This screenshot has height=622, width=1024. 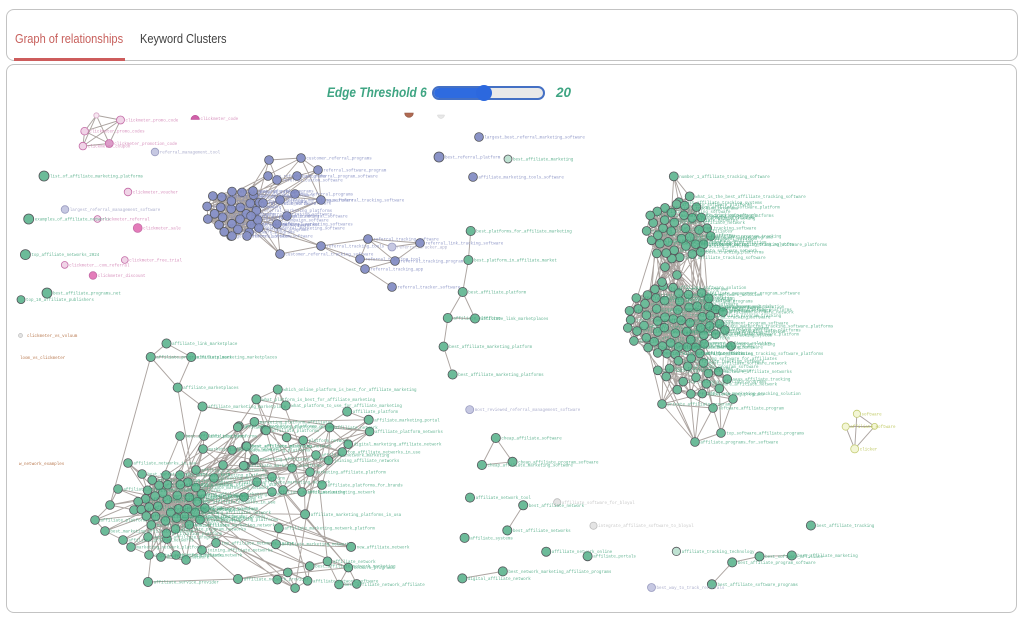 I want to click on svg-text: affiliate_networks_in_use, so click(x=164, y=464).